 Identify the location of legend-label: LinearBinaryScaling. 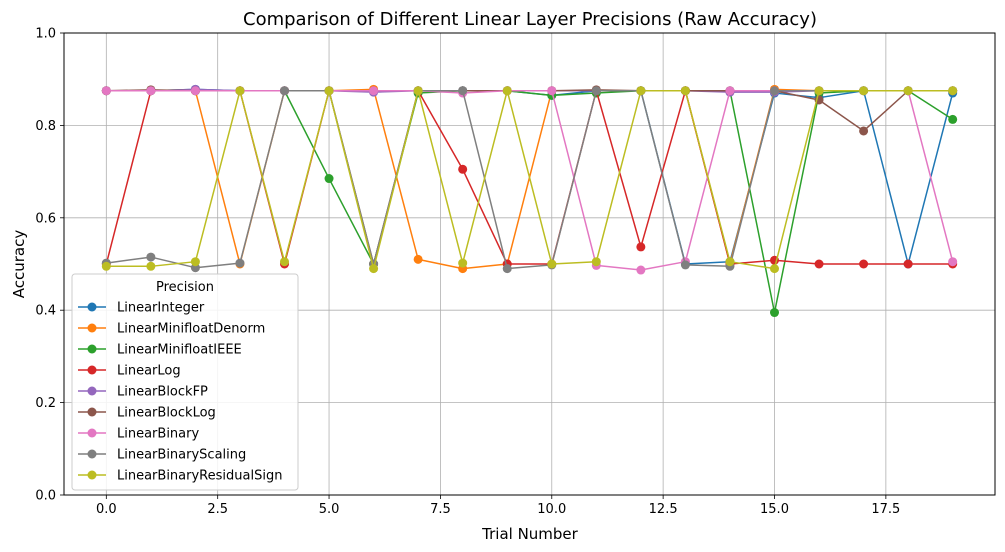
(181, 455).